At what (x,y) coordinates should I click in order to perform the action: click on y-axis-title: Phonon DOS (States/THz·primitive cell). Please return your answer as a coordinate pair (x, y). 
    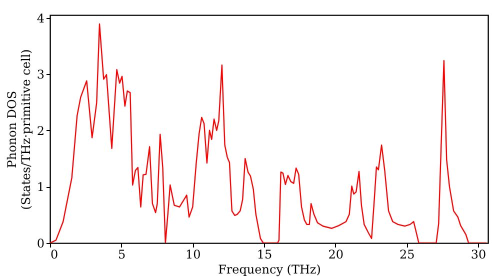
    Looking at the image, I should click on (18, 129).